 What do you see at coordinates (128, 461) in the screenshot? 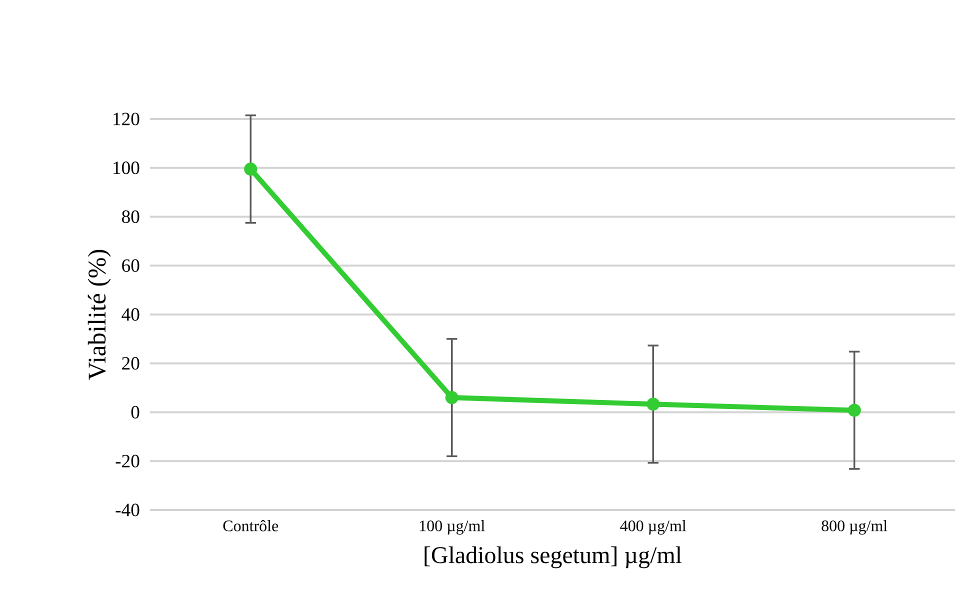
I see `y-tick-label: -20` at bounding box center [128, 461].